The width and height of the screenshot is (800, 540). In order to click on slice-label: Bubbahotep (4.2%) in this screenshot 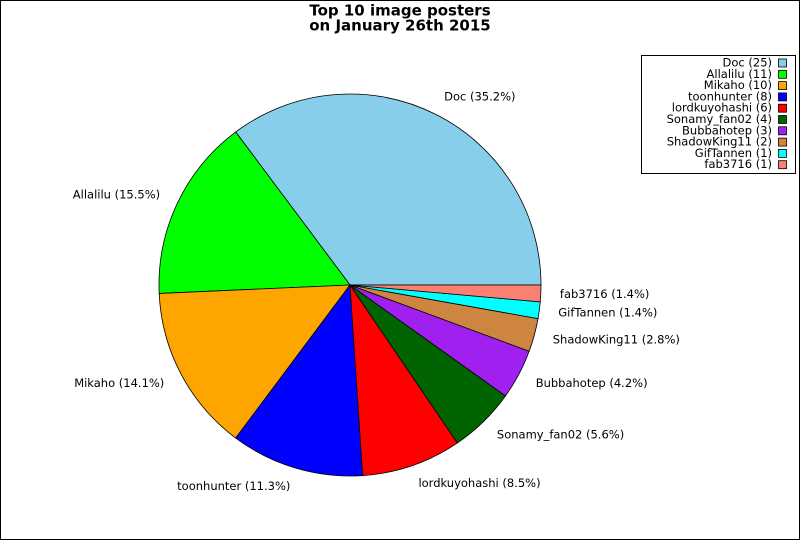, I will do `click(592, 383)`.